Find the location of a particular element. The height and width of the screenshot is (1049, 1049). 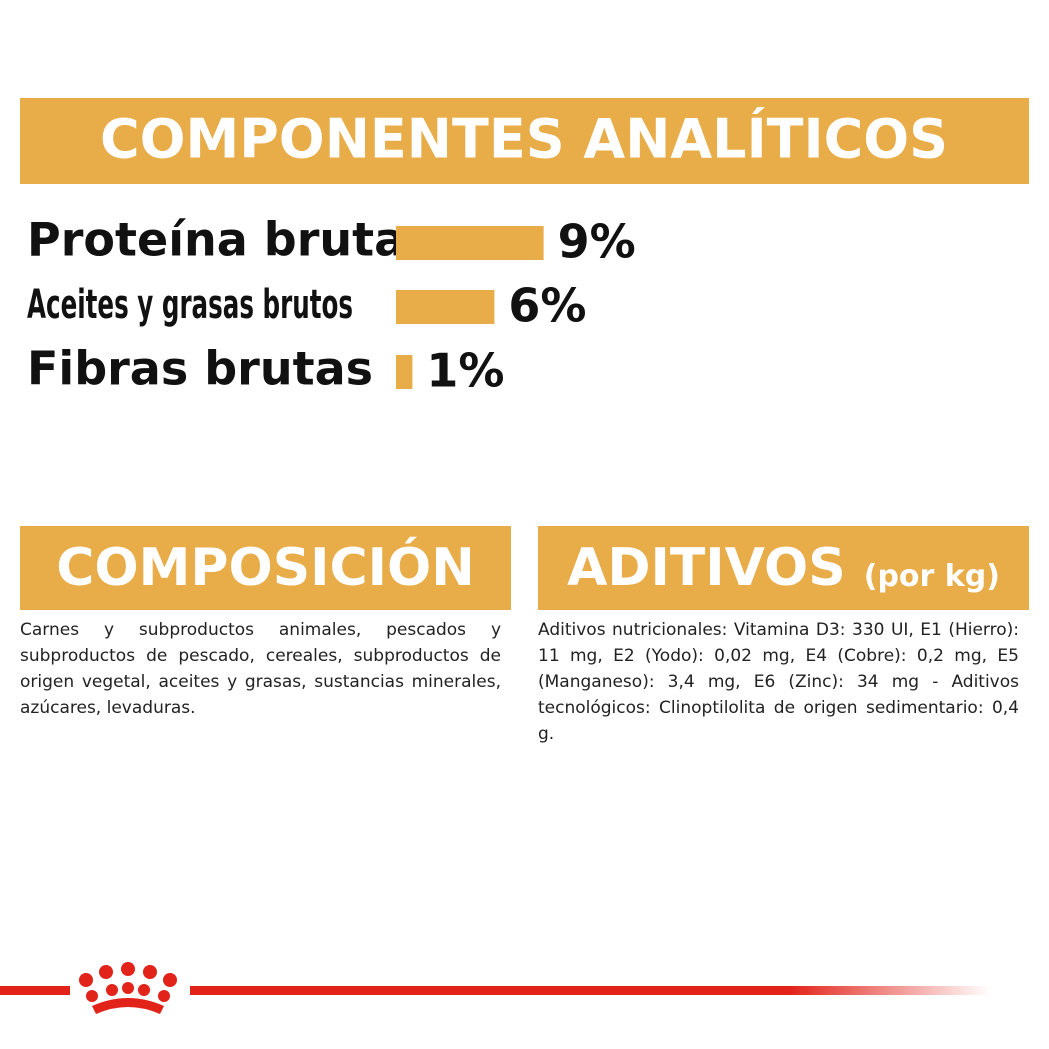

composicion-title: COMPOSICIÓN is located at coordinates (265, 568).